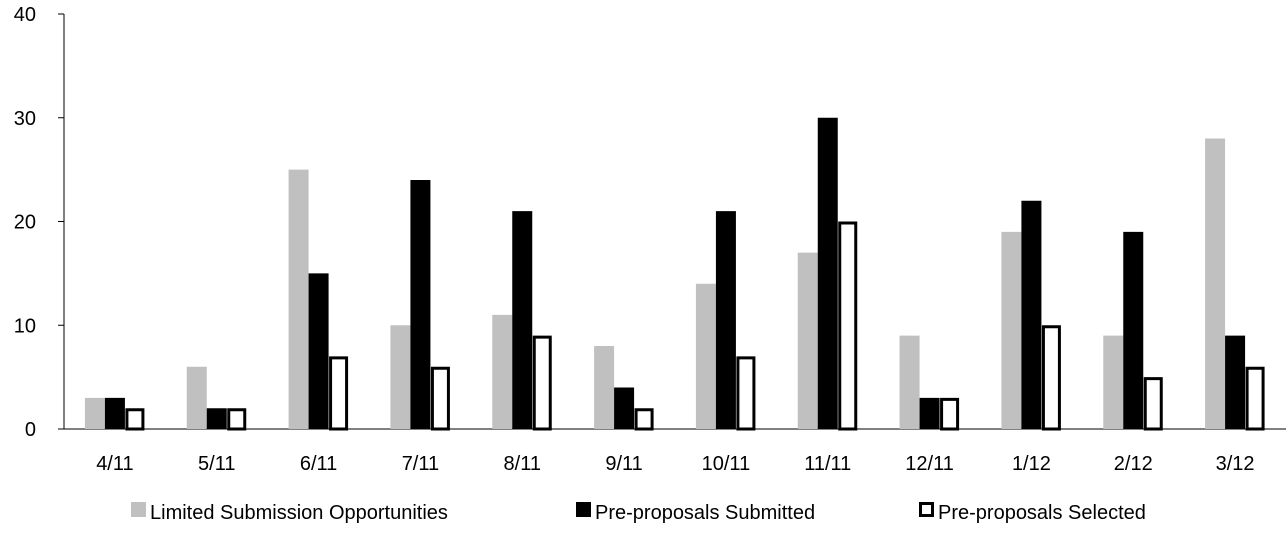 This screenshot has width=1286, height=544. Describe the element at coordinates (1042, 513) in the screenshot. I see `legend-label-pre-proposals-selected: Pre-proposals Selected` at that location.